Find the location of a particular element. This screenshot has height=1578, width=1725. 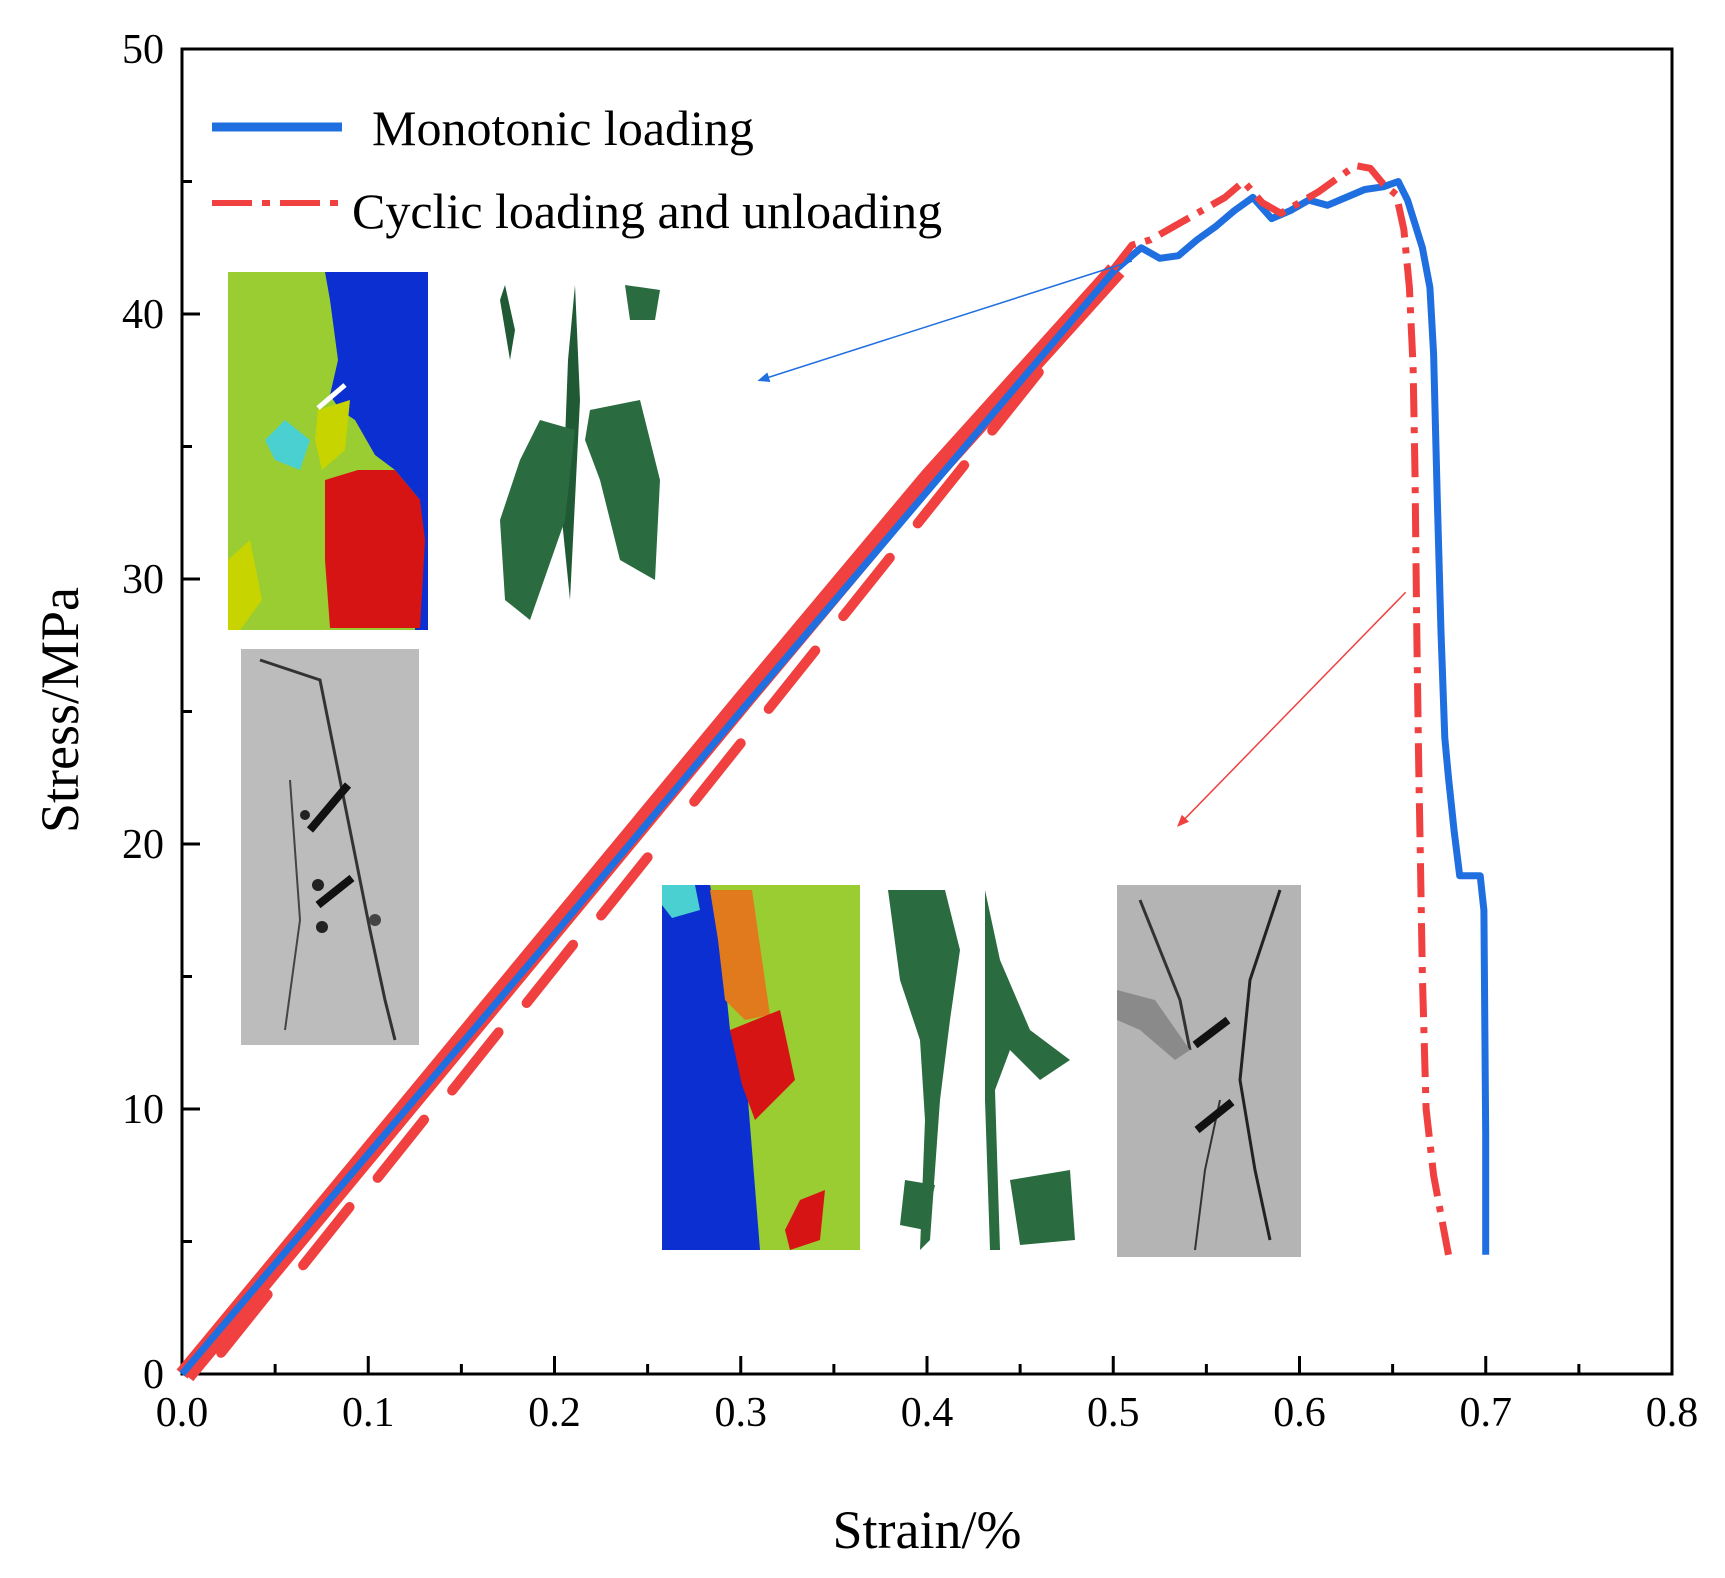

x-tick-label: 0.4 is located at coordinates (927, 1413).